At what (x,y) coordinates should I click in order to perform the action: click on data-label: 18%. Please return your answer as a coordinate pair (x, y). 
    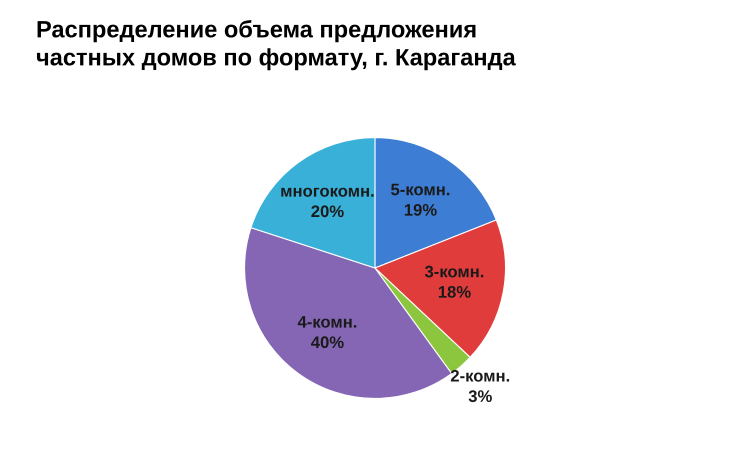
    Looking at the image, I should click on (454, 292).